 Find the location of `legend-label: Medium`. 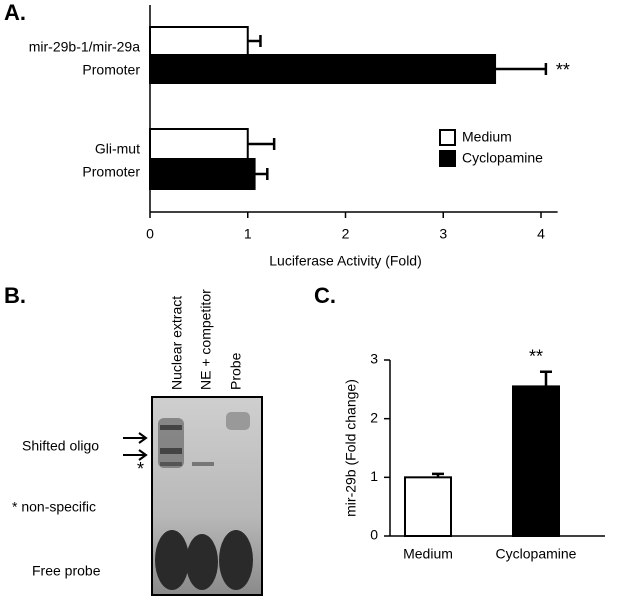

legend-label: Medium is located at coordinates (487, 137).